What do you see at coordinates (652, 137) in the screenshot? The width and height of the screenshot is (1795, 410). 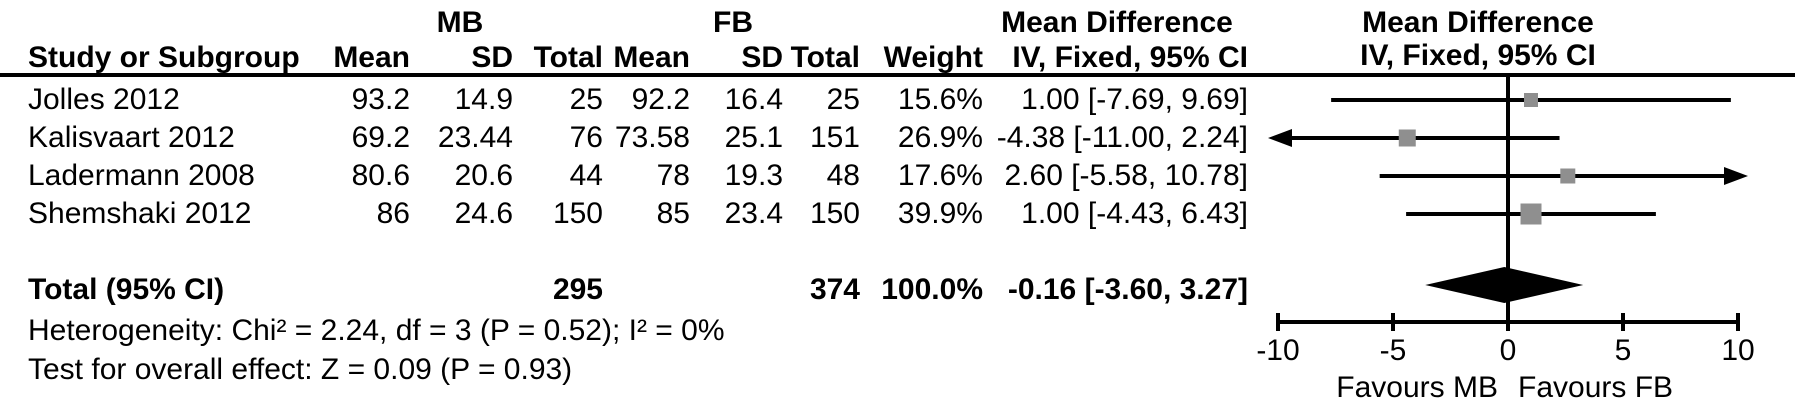 I see `cell-fb-mean: 73.58` at bounding box center [652, 137].